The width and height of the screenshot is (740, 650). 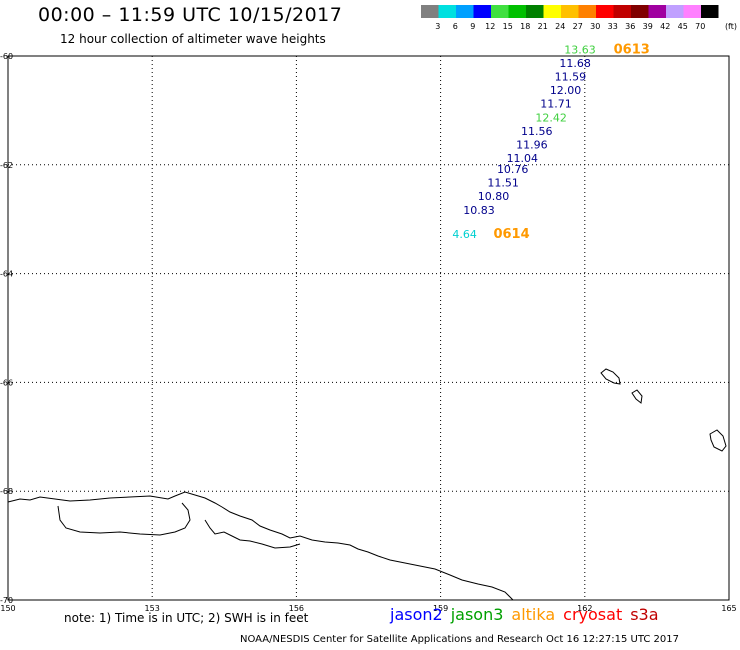 I want to click on legend-label: 36, so click(x=630, y=26).